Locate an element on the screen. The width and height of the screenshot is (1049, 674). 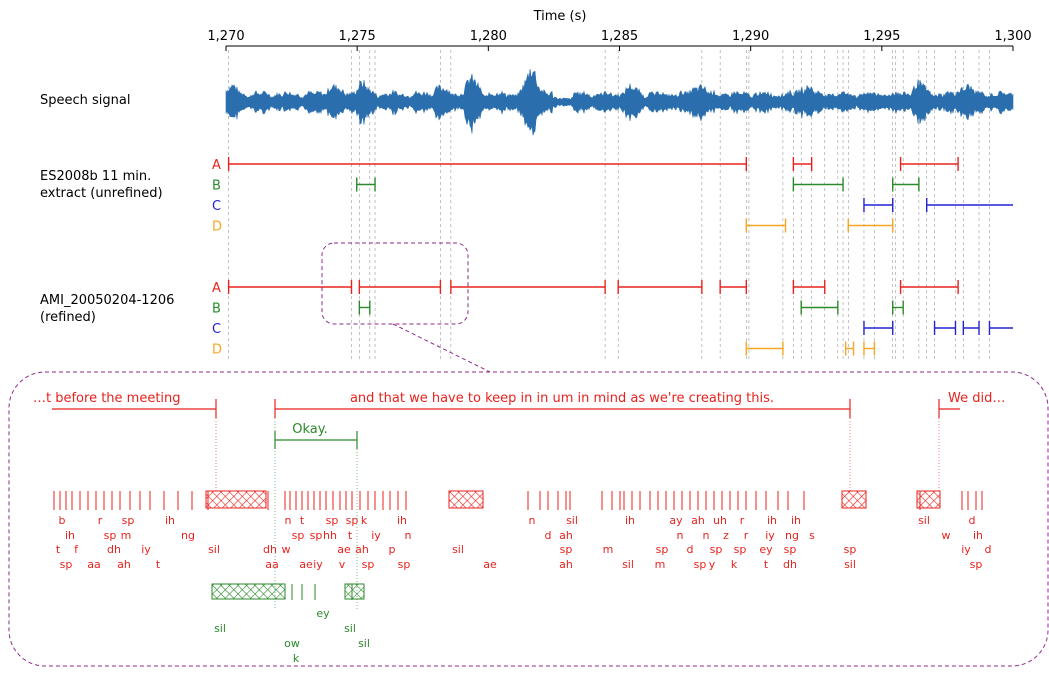
phone-label-a: ay is located at coordinates (676, 520).